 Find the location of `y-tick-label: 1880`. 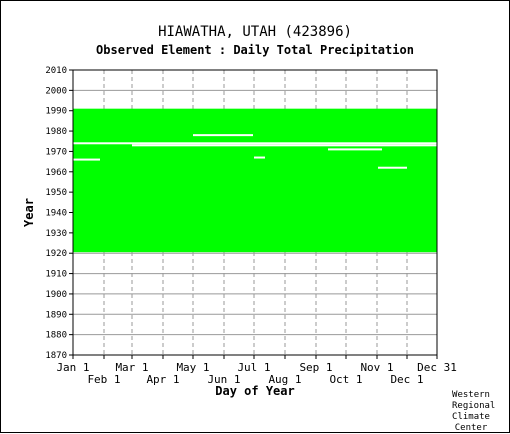

y-tick-label: 1880 is located at coordinates (56, 336).